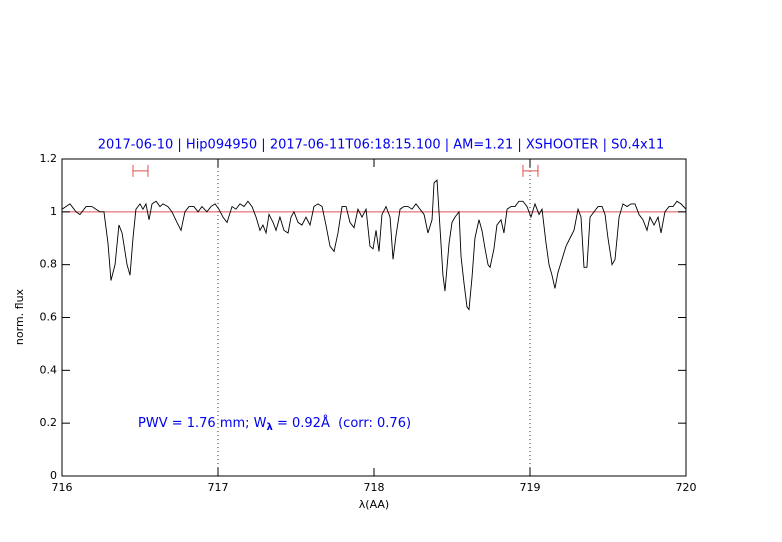 This screenshot has height=542, width=782. Describe the element at coordinates (49, 158) in the screenshot. I see `y-tick-label: 1.2` at that location.